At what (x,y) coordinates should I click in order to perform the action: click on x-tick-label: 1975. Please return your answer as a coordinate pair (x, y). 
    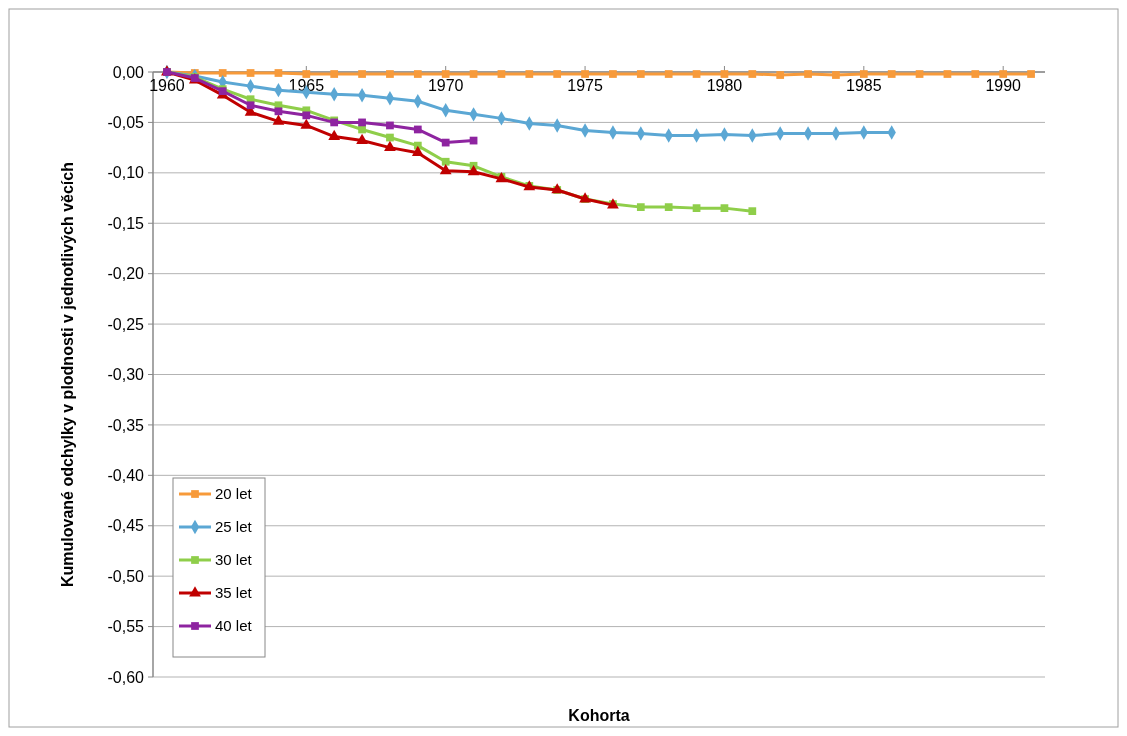
    Looking at the image, I should click on (585, 85).